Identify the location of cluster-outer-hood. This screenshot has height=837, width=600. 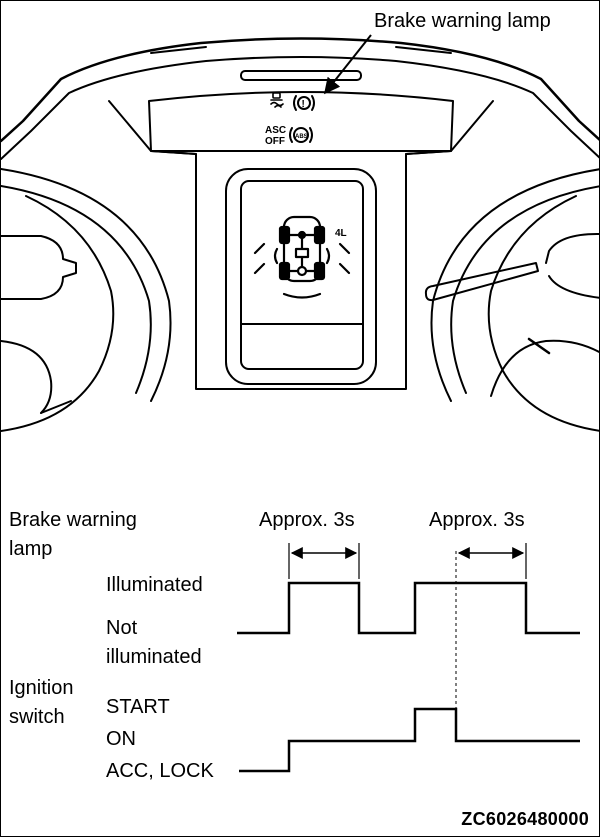
(300, 90).